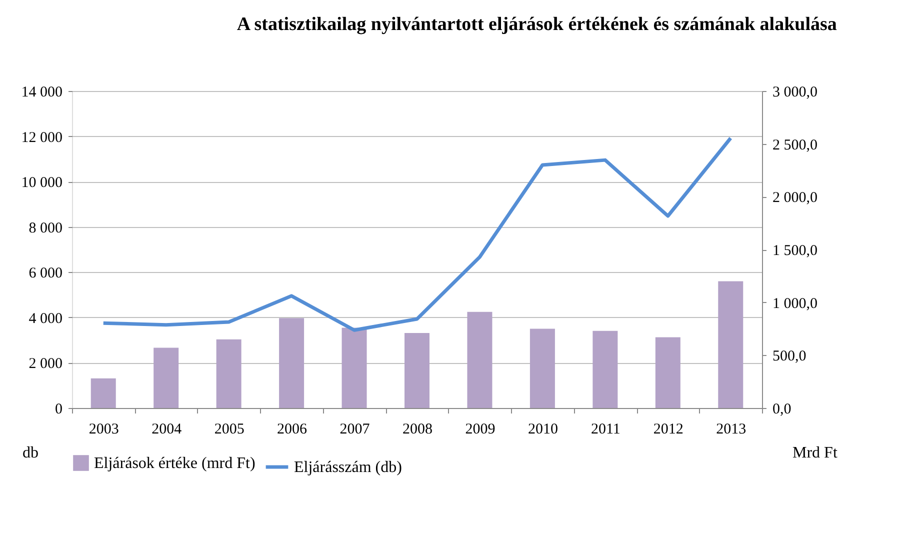 The image size is (898, 541). Describe the element at coordinates (175, 463) in the screenshot. I see `legend-label: Eljárások értéke (mrd Ft)` at that location.